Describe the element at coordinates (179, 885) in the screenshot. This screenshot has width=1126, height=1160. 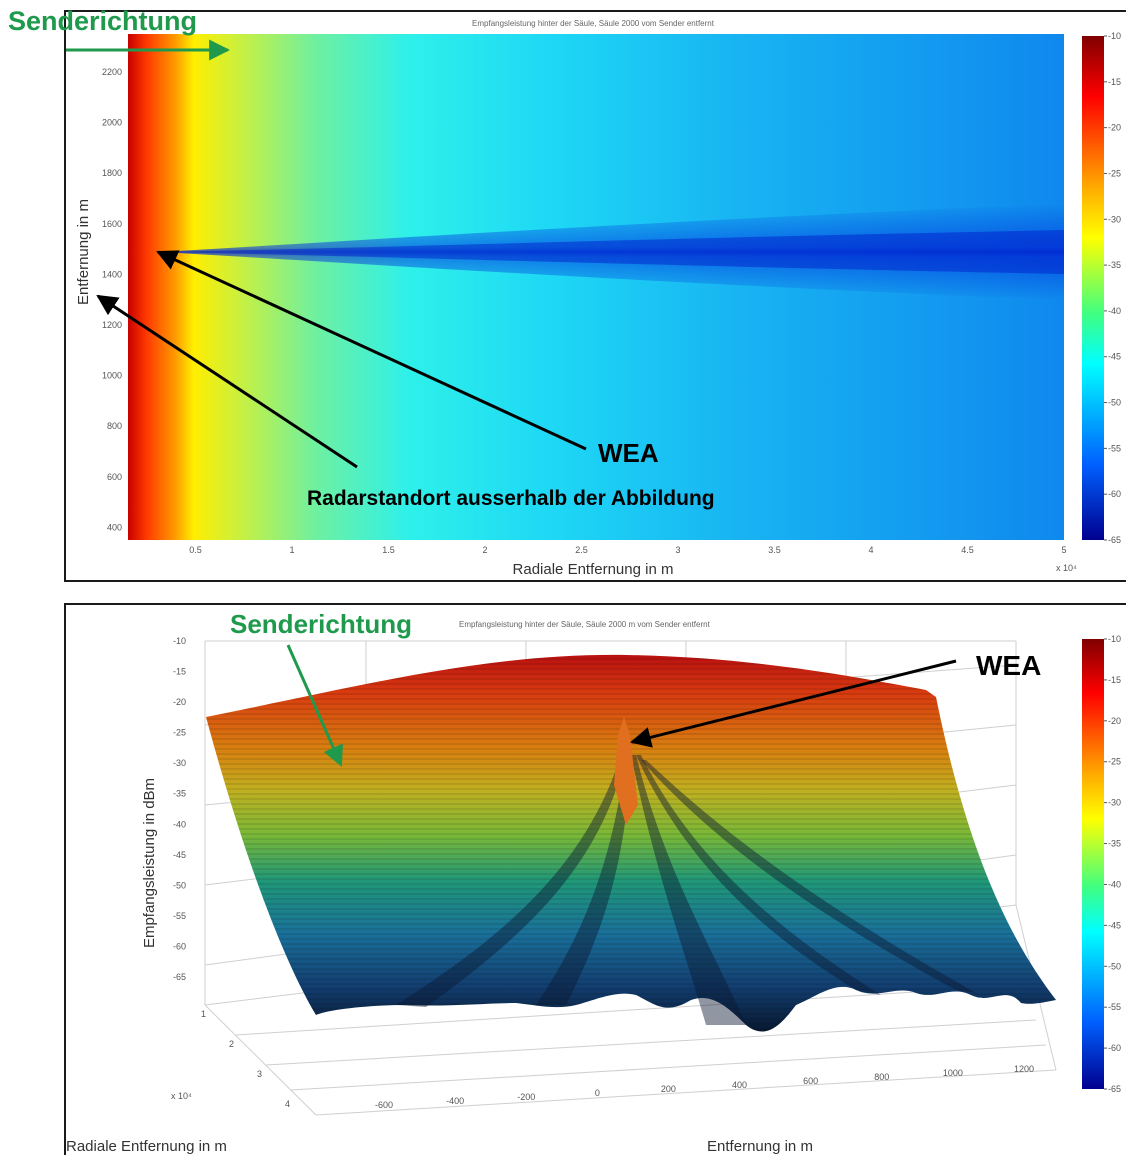
I see `surface-z-tick-label: -50` at that location.